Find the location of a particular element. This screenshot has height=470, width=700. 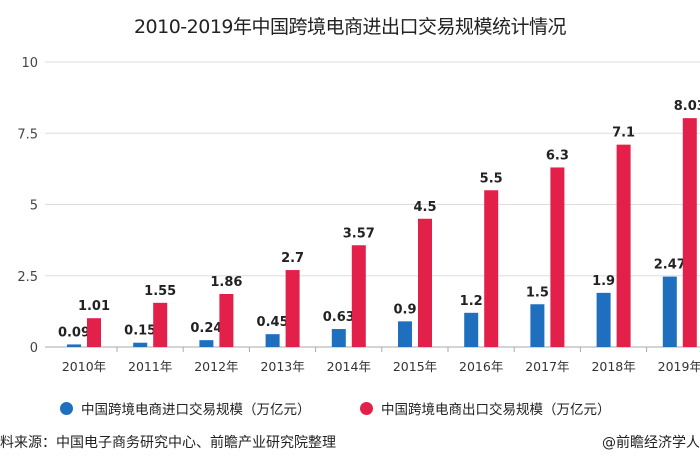

x-tick-label: 2011年 is located at coordinates (150, 366).